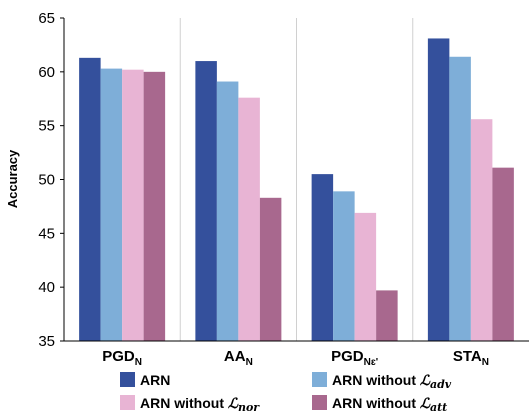 This screenshot has width=529, height=419. What do you see at coordinates (238, 358) in the screenshot?
I see `x-category-label: AAN` at bounding box center [238, 358].